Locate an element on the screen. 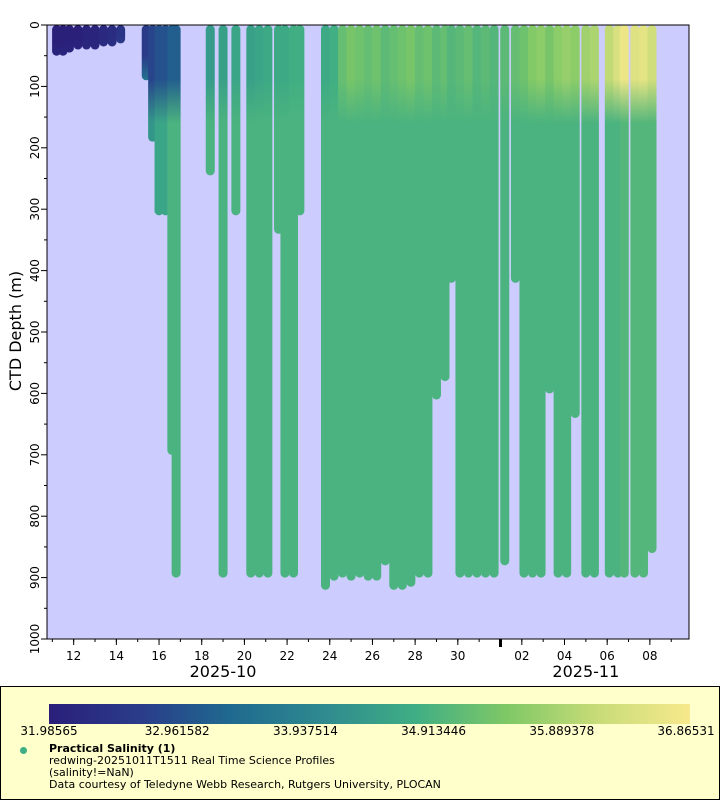 The image size is (720, 800). colorbar-tick-label: 33.937514 is located at coordinates (305, 731).